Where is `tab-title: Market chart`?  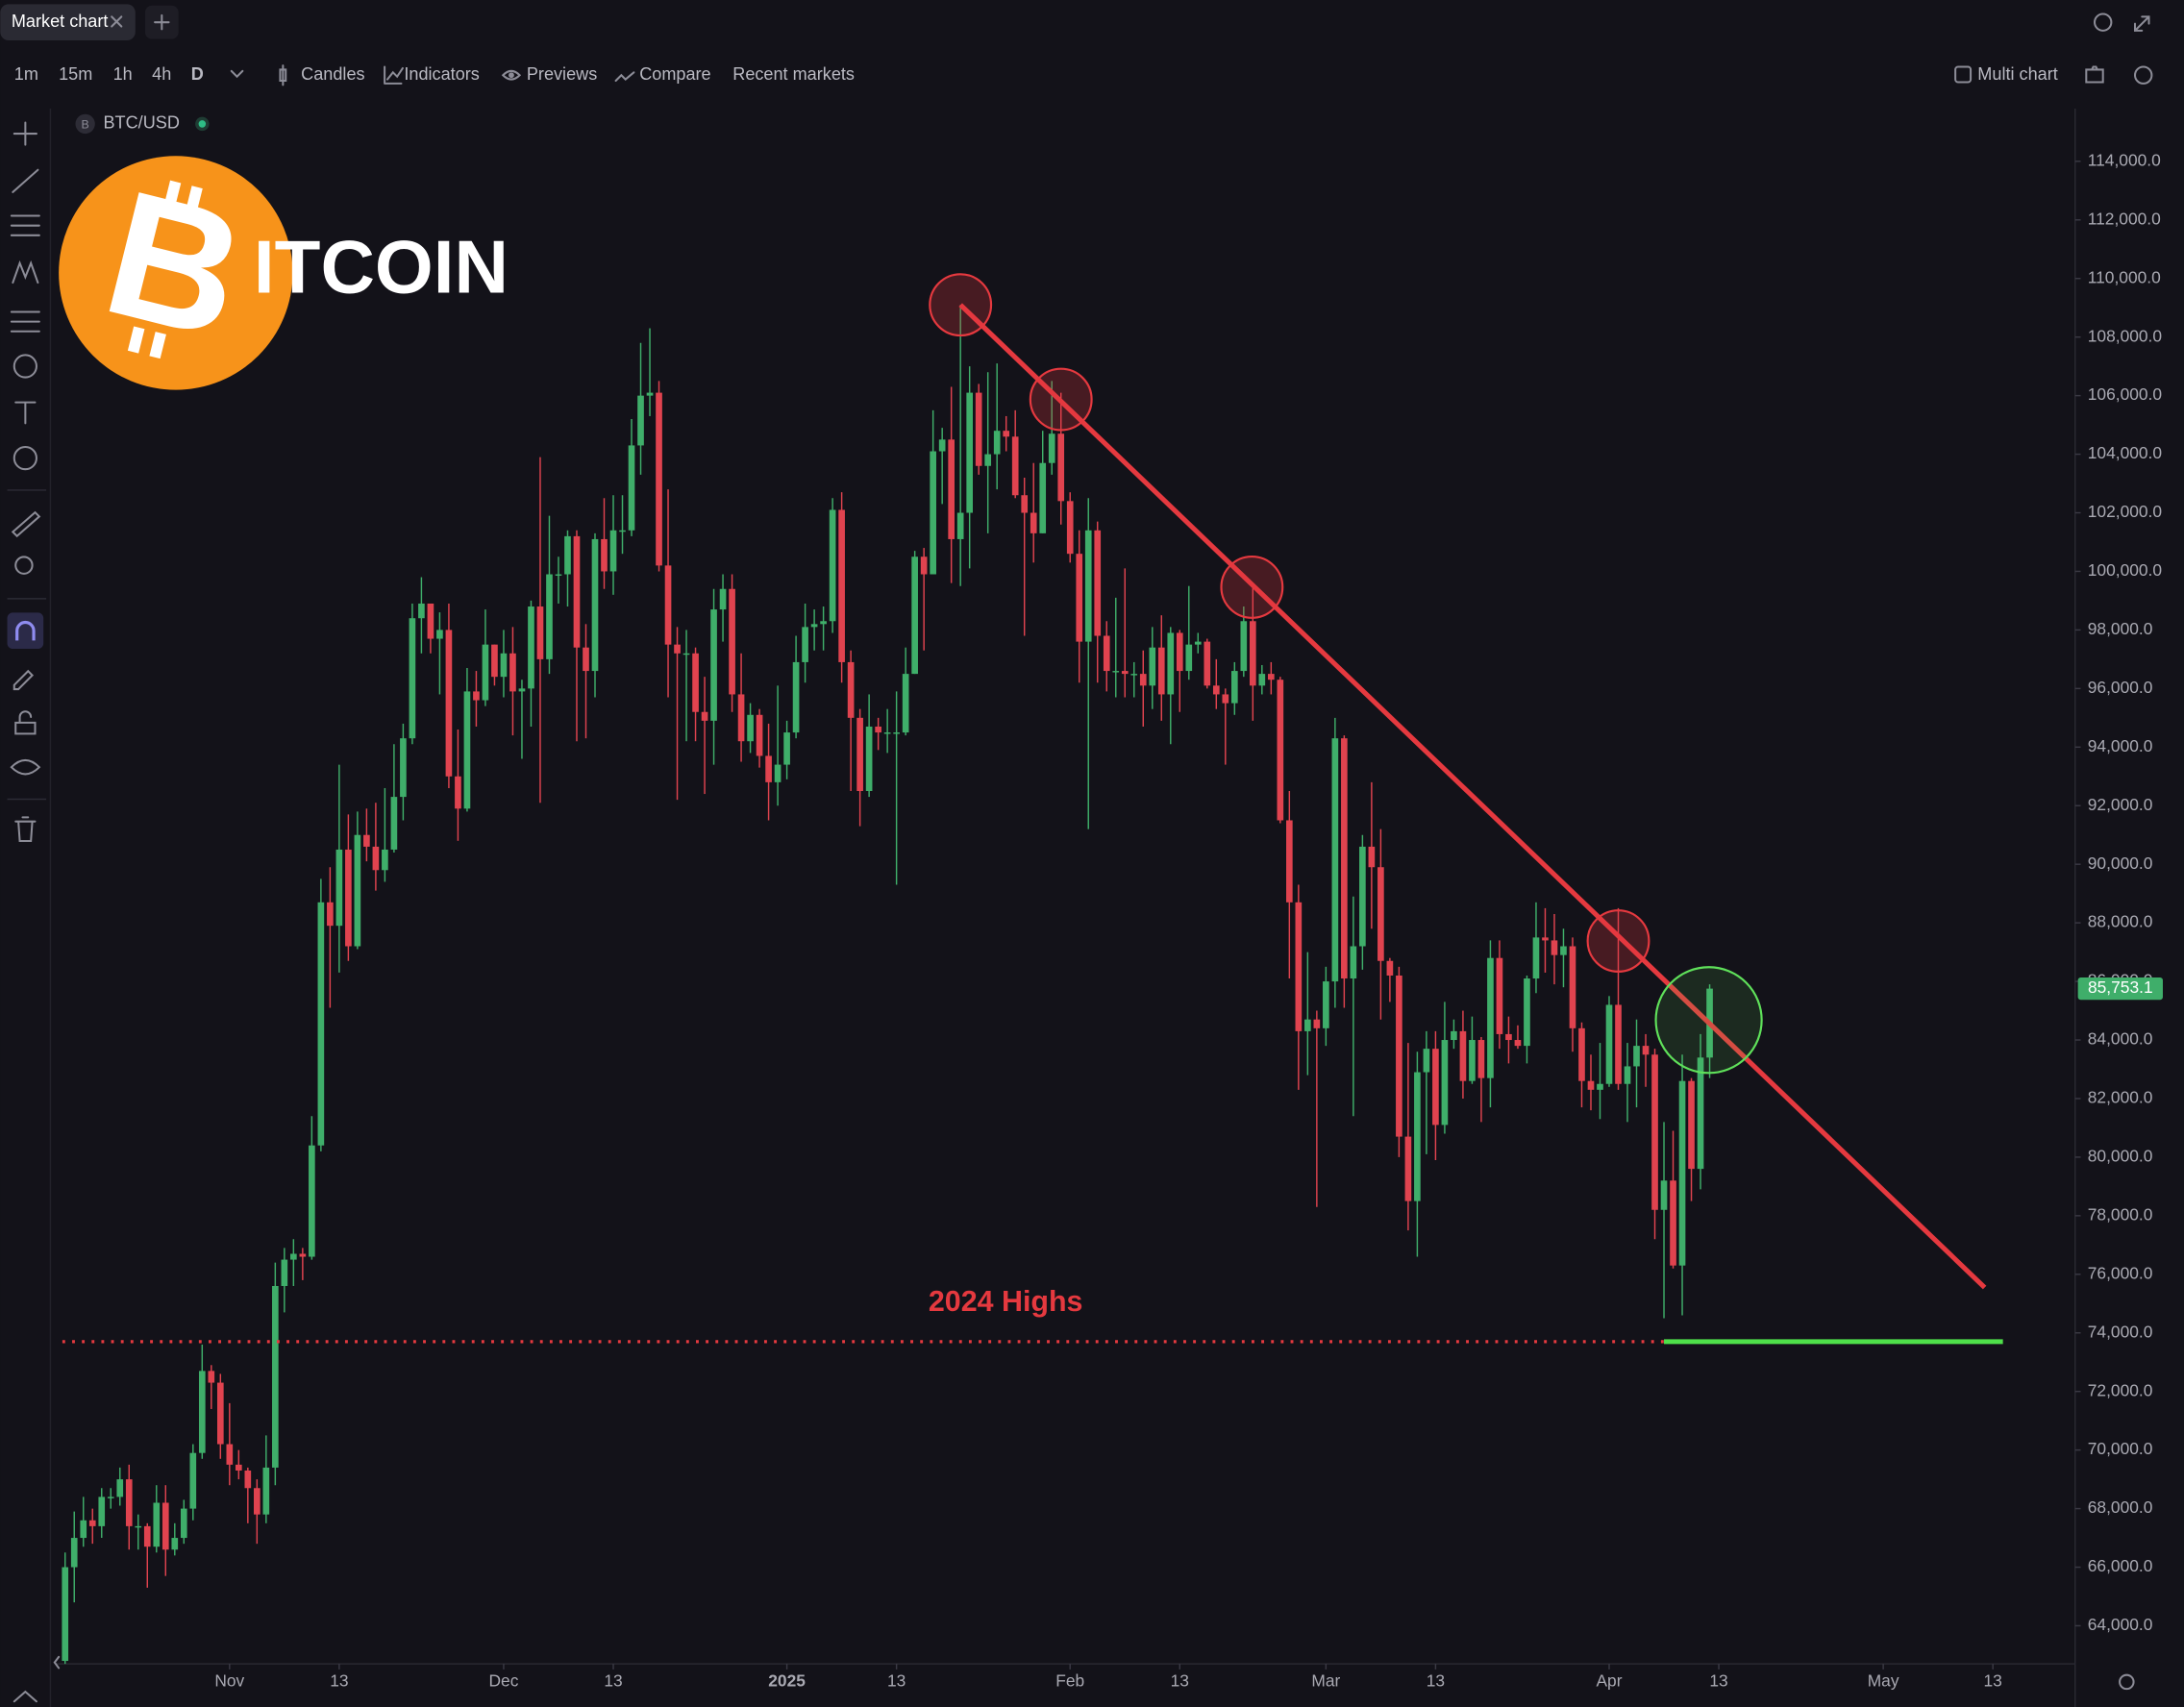
tab-title: Market chart is located at coordinates (61, 22).